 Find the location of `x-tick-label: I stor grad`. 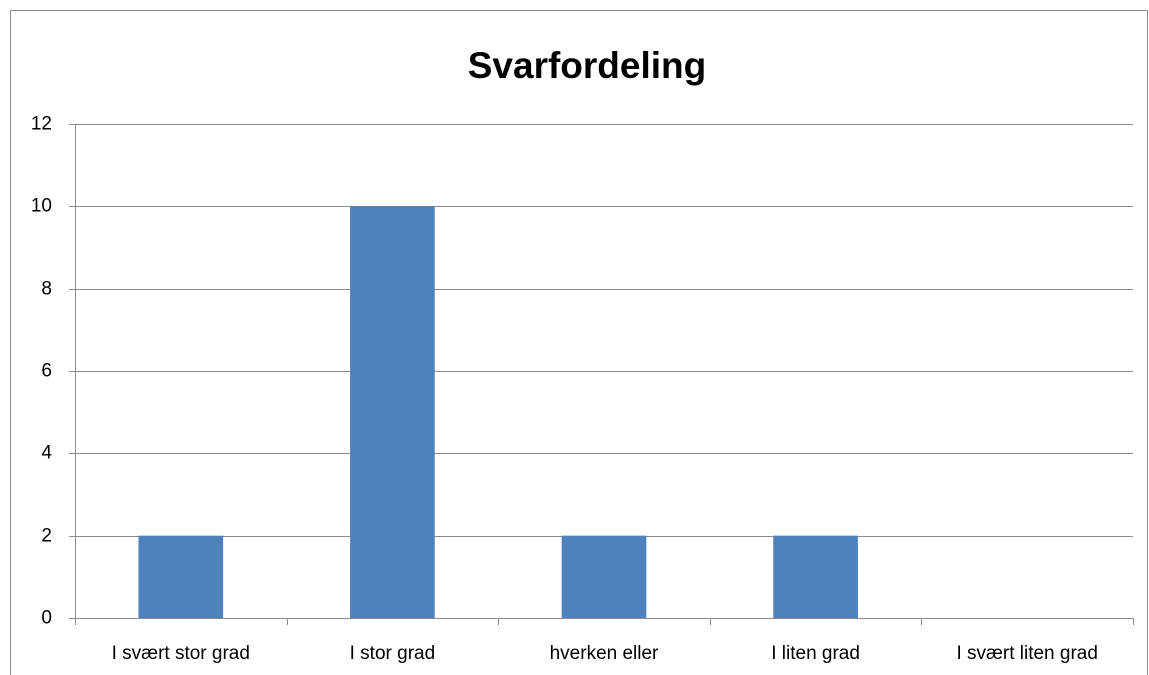

x-tick-label: I stor grad is located at coordinates (393, 653).